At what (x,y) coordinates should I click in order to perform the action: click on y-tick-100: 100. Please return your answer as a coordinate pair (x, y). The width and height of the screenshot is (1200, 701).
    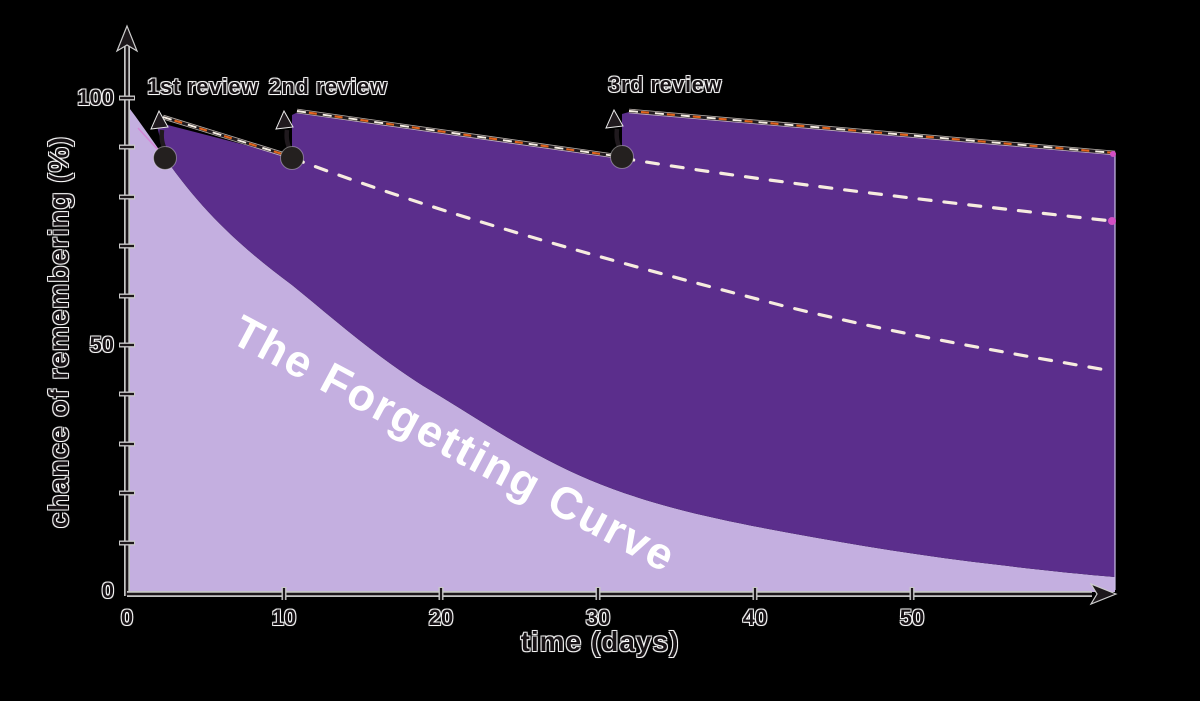
    Looking at the image, I should click on (95, 97).